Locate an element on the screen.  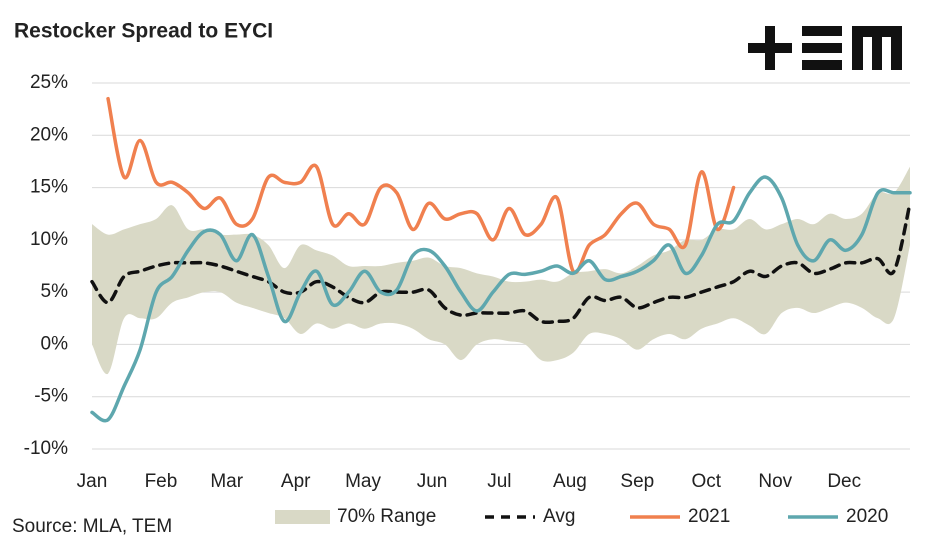
legend: 70% Range Avg 2021 2020 is located at coordinates (581, 516).